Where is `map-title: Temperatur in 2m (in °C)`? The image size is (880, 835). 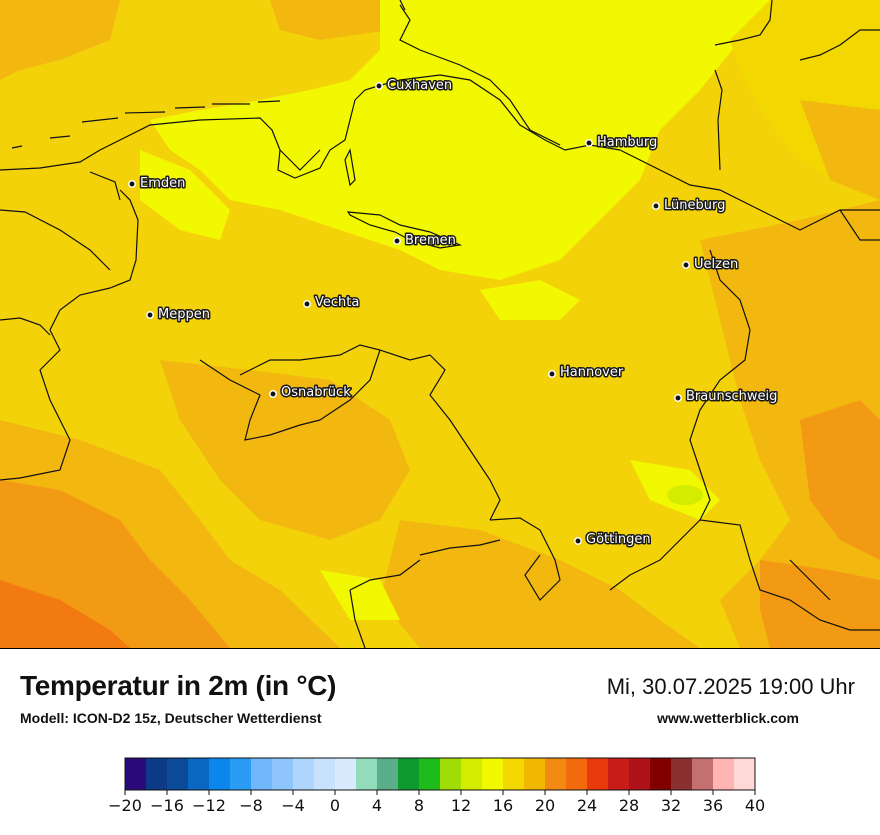 map-title: Temperatur in 2m (in °C) is located at coordinates (178, 685).